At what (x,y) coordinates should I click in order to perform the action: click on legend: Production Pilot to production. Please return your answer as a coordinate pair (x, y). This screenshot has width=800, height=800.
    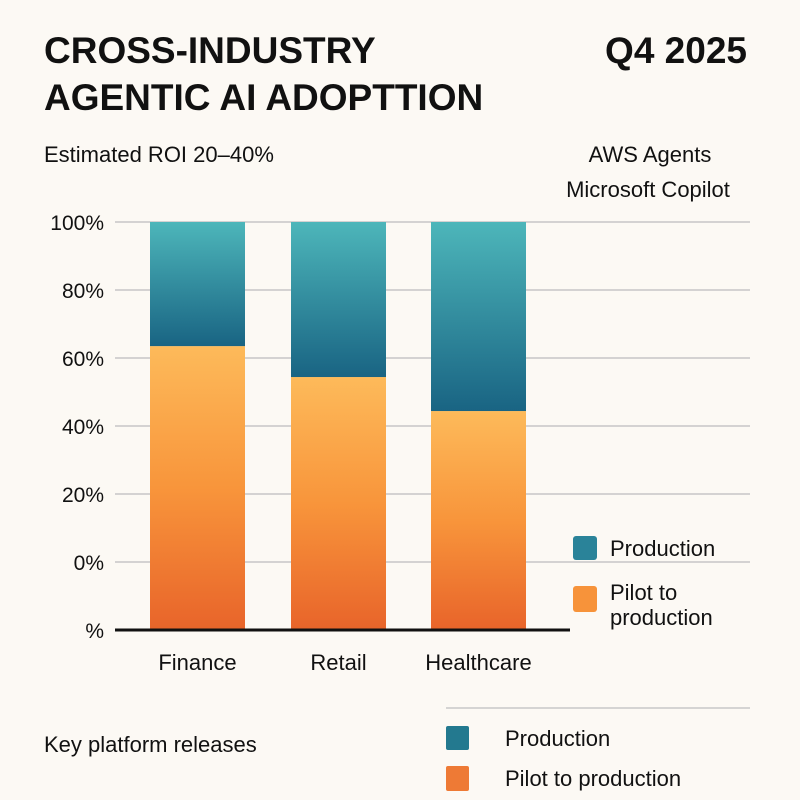
    Looking at the image, I should click on (644, 583).